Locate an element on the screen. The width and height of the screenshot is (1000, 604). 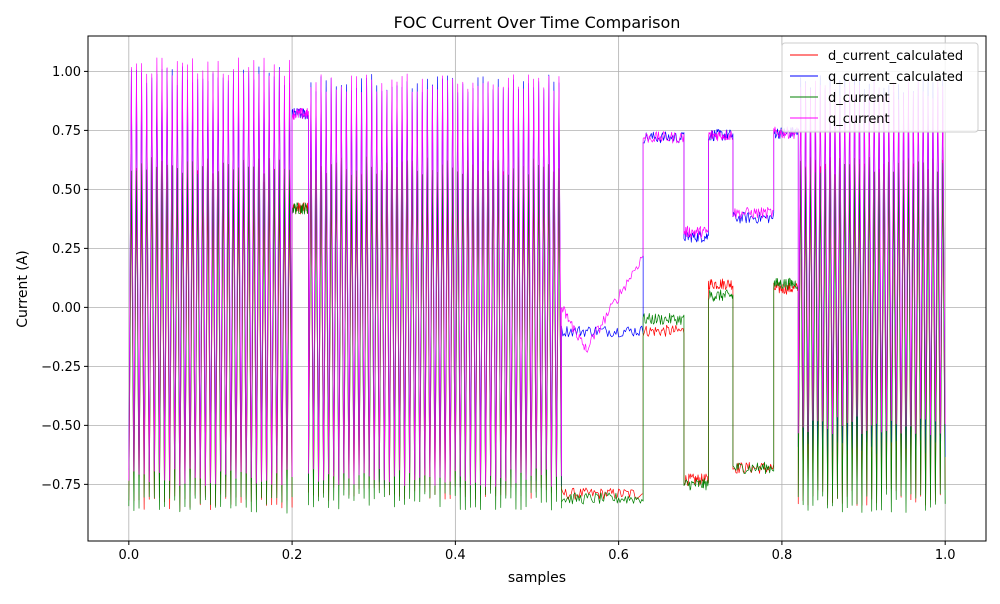
y-tick-label: 1.00 is located at coordinates (66, 72).